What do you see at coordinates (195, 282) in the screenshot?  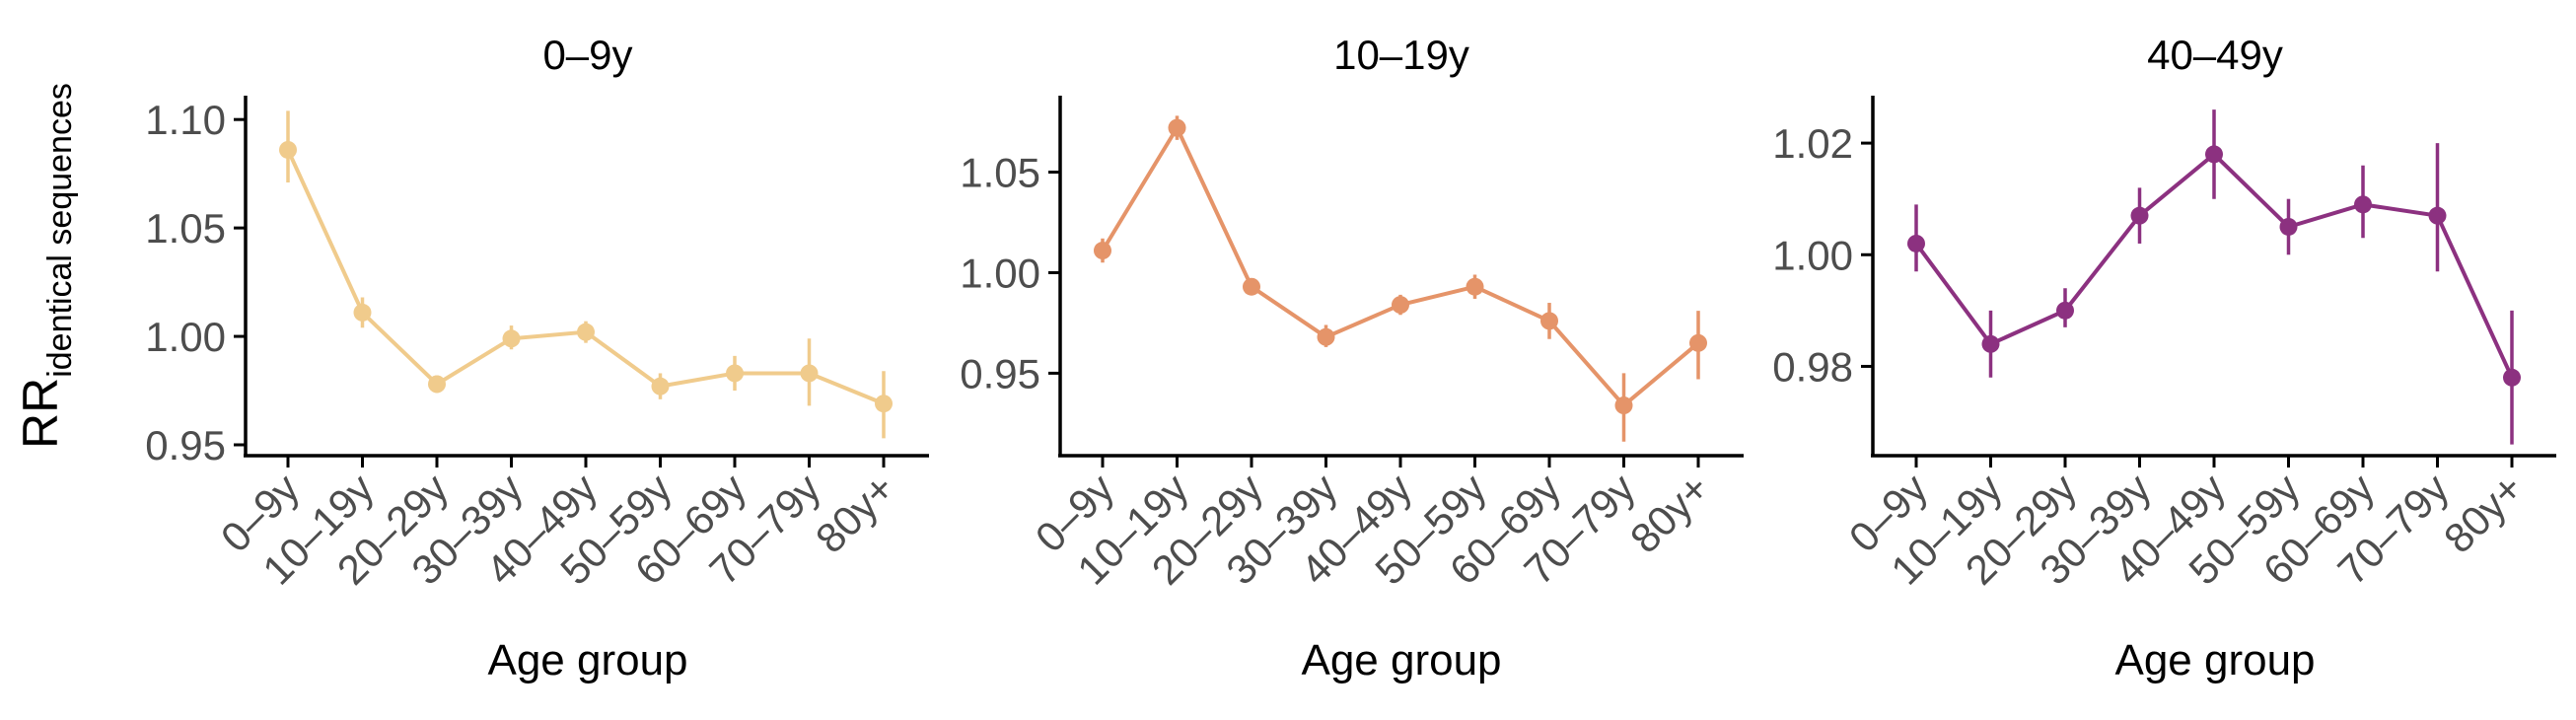 I see `y-ticks: 0.95 1.00 1.05 1.10` at bounding box center [195, 282].